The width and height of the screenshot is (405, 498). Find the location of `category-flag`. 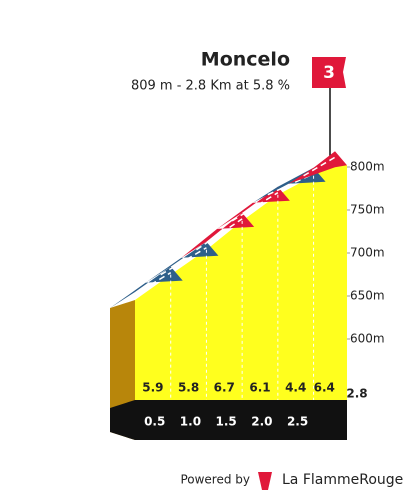

category-flag is located at coordinates (329, 72).